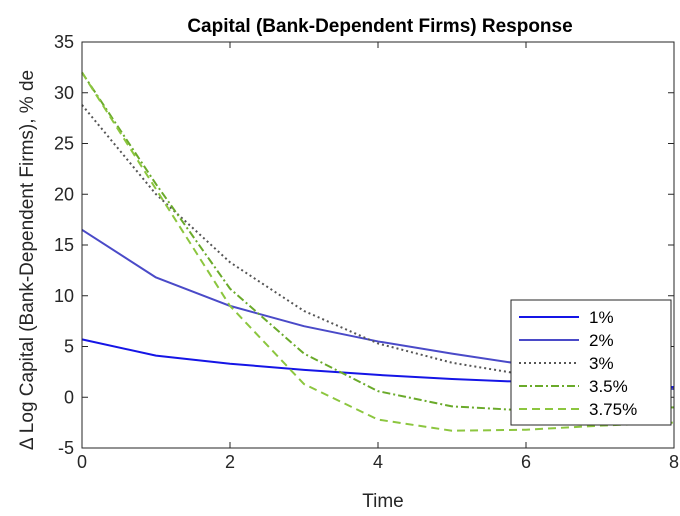  I want to click on legend-label-2: 2%, so click(601, 340).